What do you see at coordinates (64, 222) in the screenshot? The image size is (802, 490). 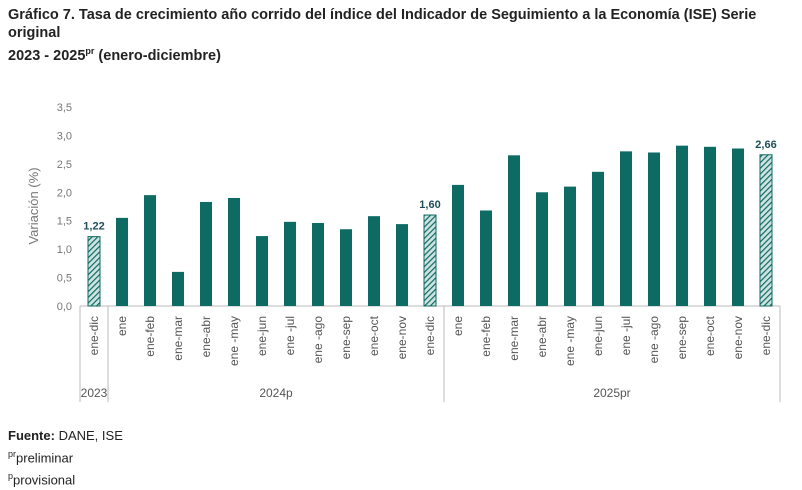 I see `y-tick-label: 1,5` at bounding box center [64, 222].